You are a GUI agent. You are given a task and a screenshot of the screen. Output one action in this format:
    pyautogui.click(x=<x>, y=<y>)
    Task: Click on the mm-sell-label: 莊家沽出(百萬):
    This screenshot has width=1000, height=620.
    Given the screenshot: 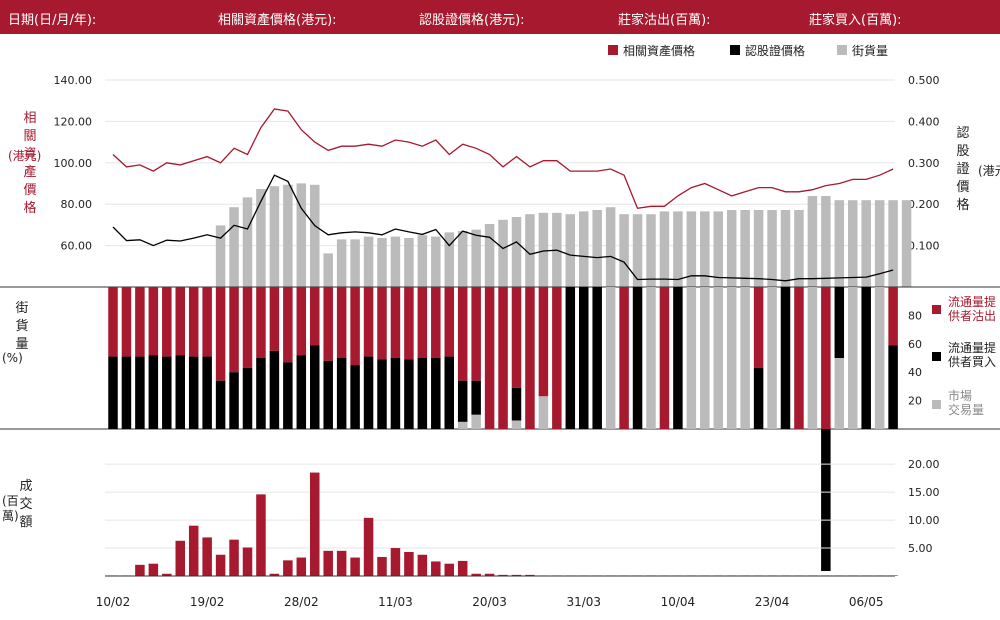 What is the action you would take?
    pyautogui.click(x=664, y=20)
    